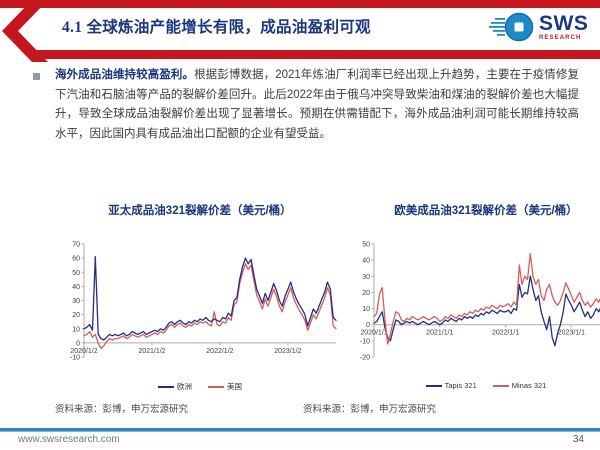  I want to click on legend-item: 欧洲, so click(175, 386).